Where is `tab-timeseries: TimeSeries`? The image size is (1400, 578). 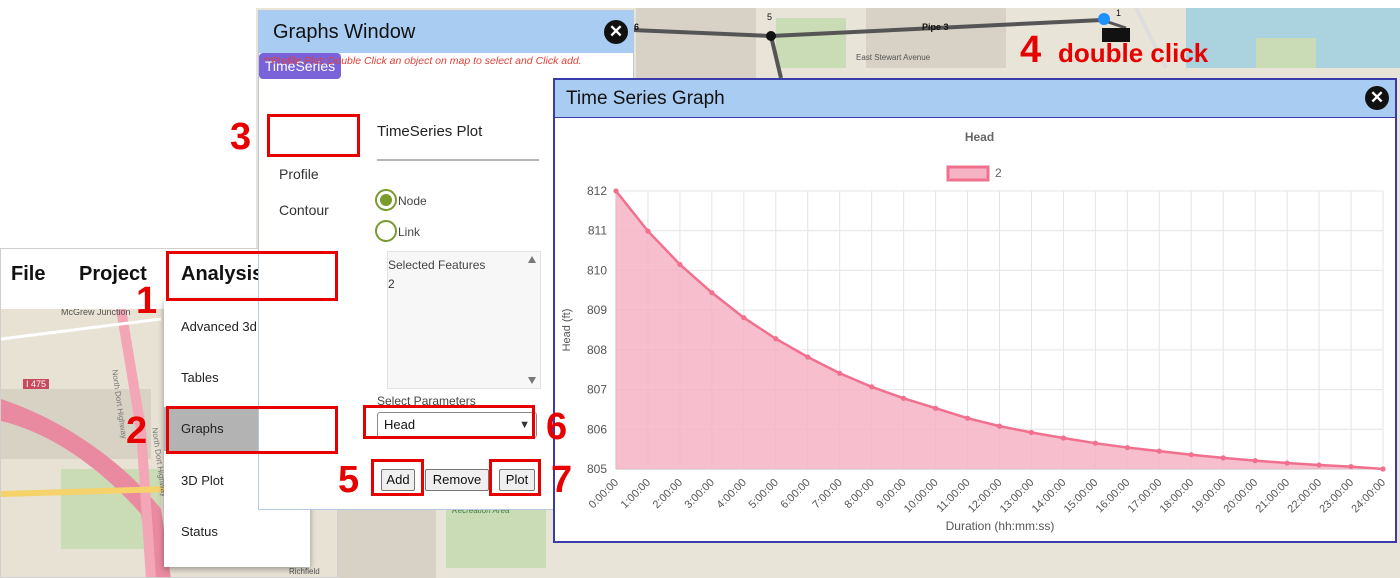 tab-timeseries: TimeSeries is located at coordinates (300, 66).